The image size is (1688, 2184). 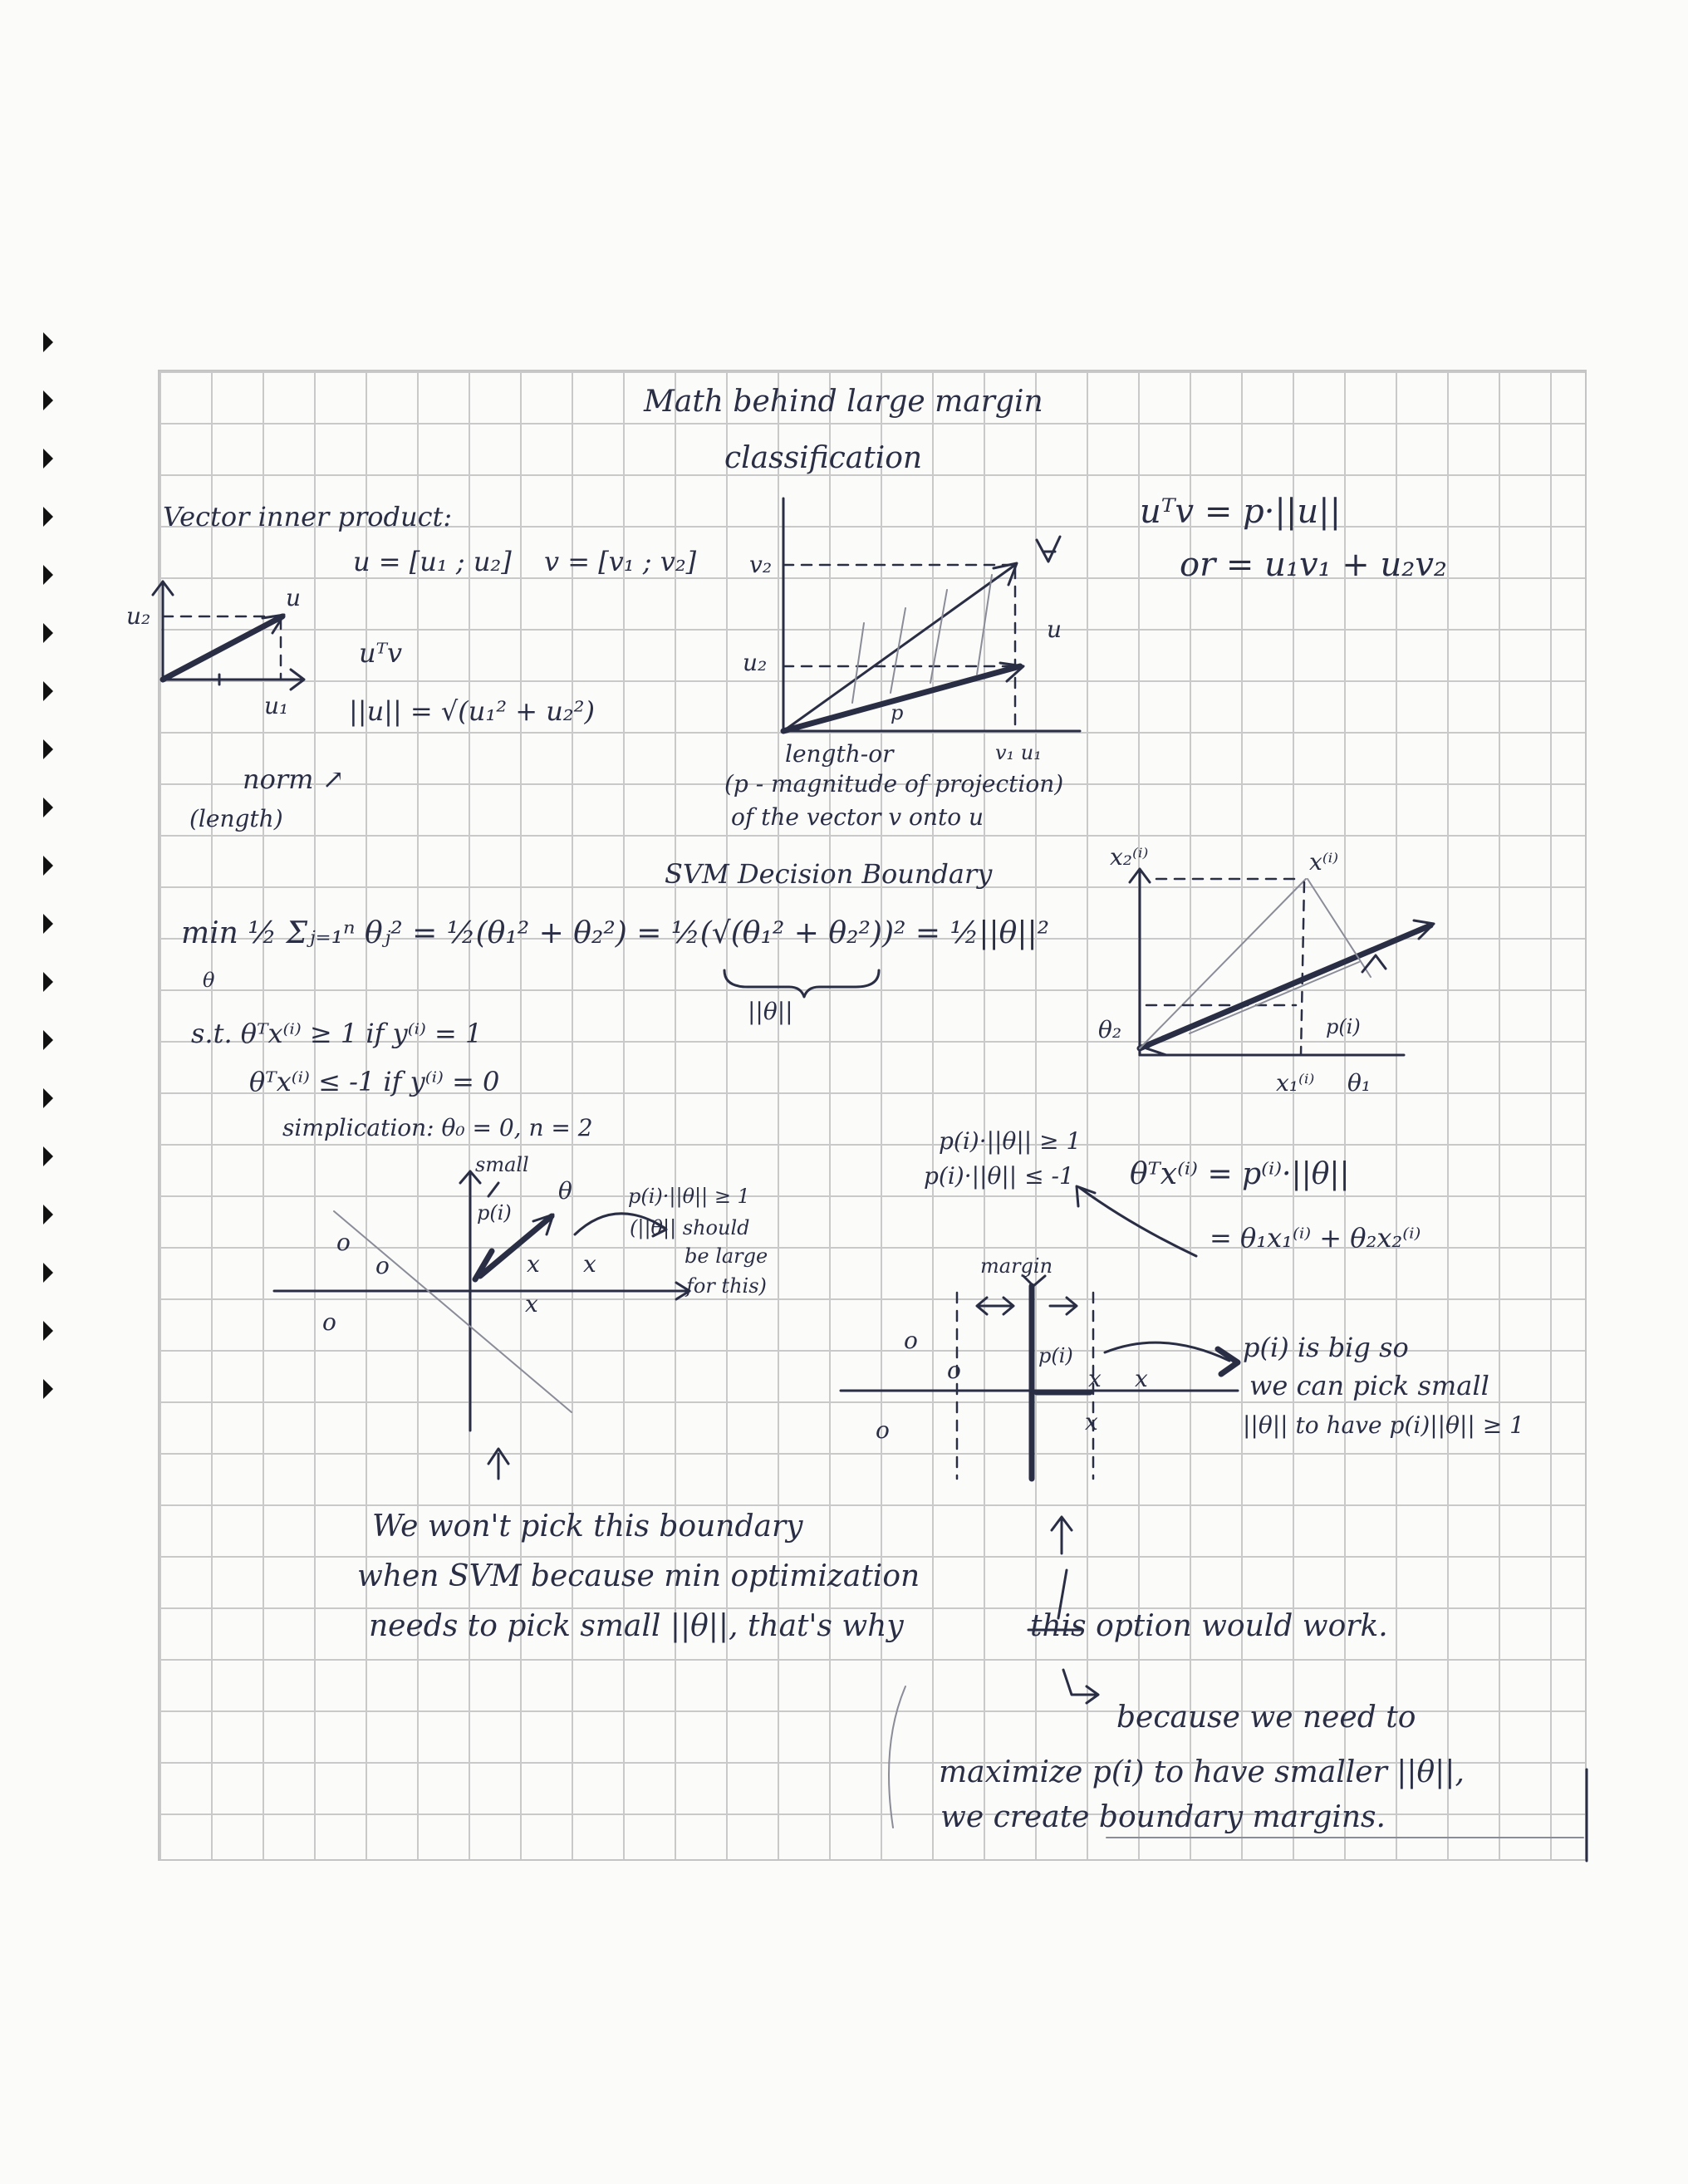 I want to click on u-vector-diagram, so click(x=228, y=635).